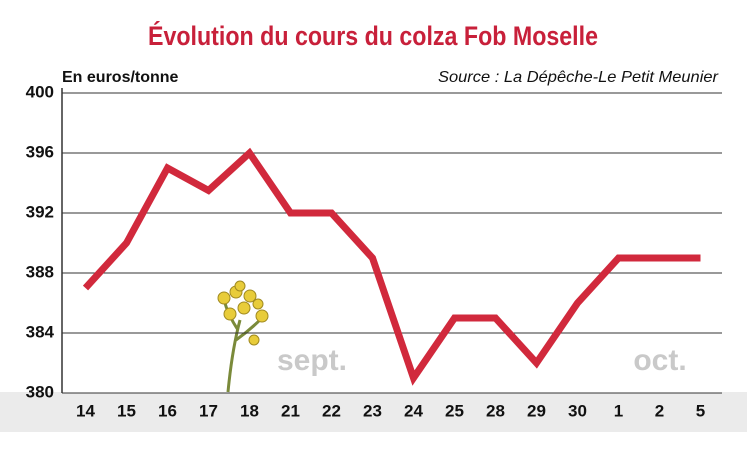 The image size is (747, 451). What do you see at coordinates (243, 336) in the screenshot?
I see `flower` at bounding box center [243, 336].